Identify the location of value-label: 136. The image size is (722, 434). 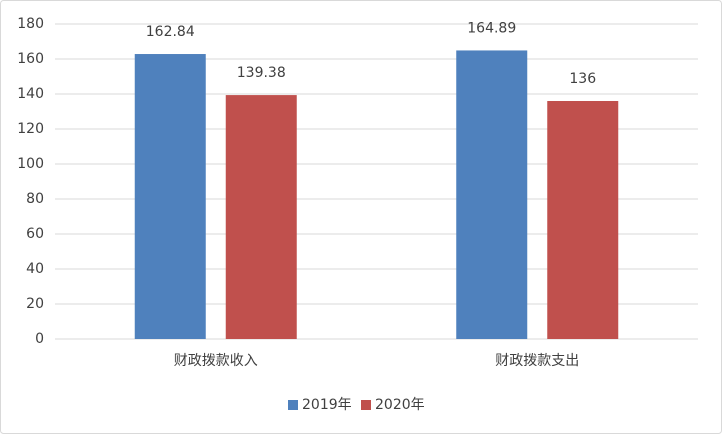
(582, 79).